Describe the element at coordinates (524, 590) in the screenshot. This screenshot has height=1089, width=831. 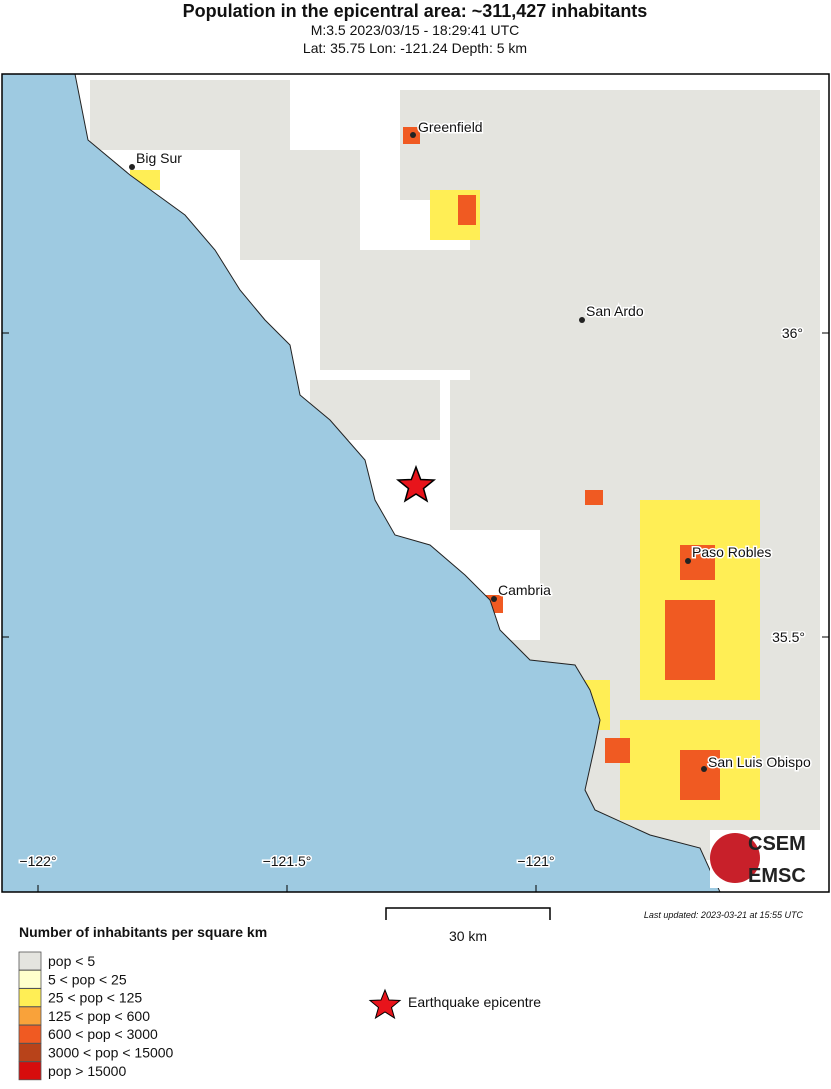
I see `city-label: Cambria` at that location.